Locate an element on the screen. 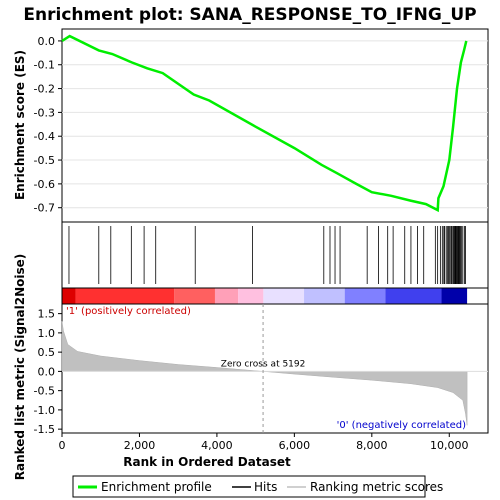 This screenshot has width=500, height=500. es-y-axis-label: Enrichment score (ES) is located at coordinates (20, 125).